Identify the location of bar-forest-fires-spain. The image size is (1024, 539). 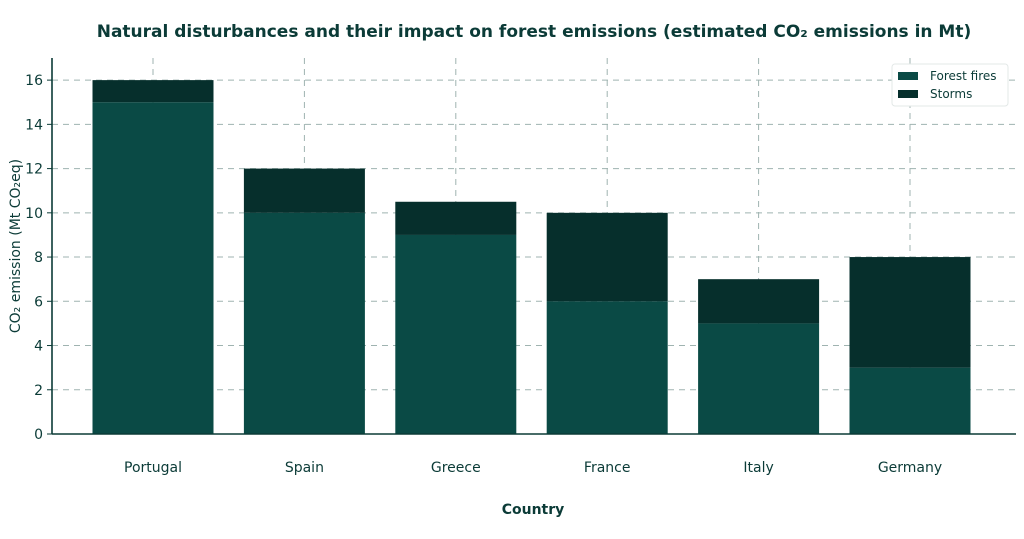
(304, 323).